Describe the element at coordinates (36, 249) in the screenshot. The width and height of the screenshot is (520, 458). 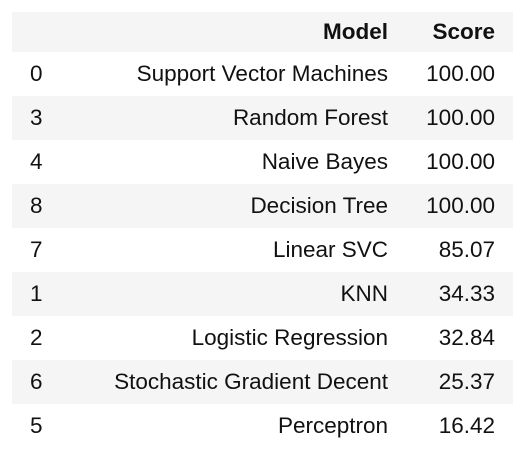
I see `row-index: 7` at that location.